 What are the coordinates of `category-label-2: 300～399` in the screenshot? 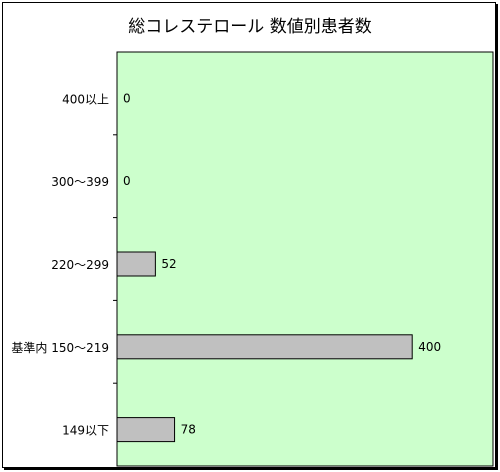 It's located at (80, 182).